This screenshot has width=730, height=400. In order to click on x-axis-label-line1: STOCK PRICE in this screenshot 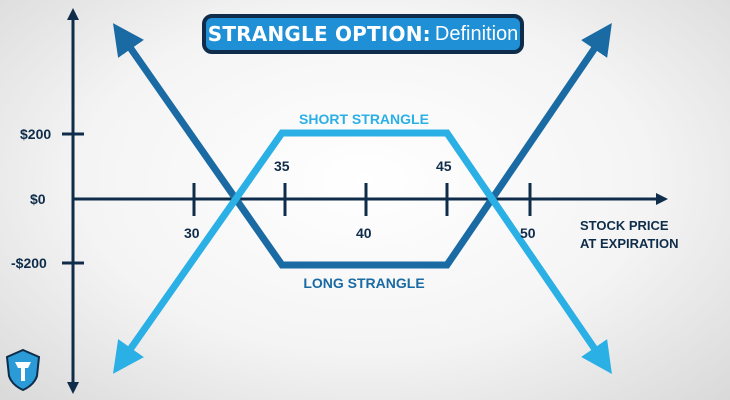, I will do `click(624, 225)`.